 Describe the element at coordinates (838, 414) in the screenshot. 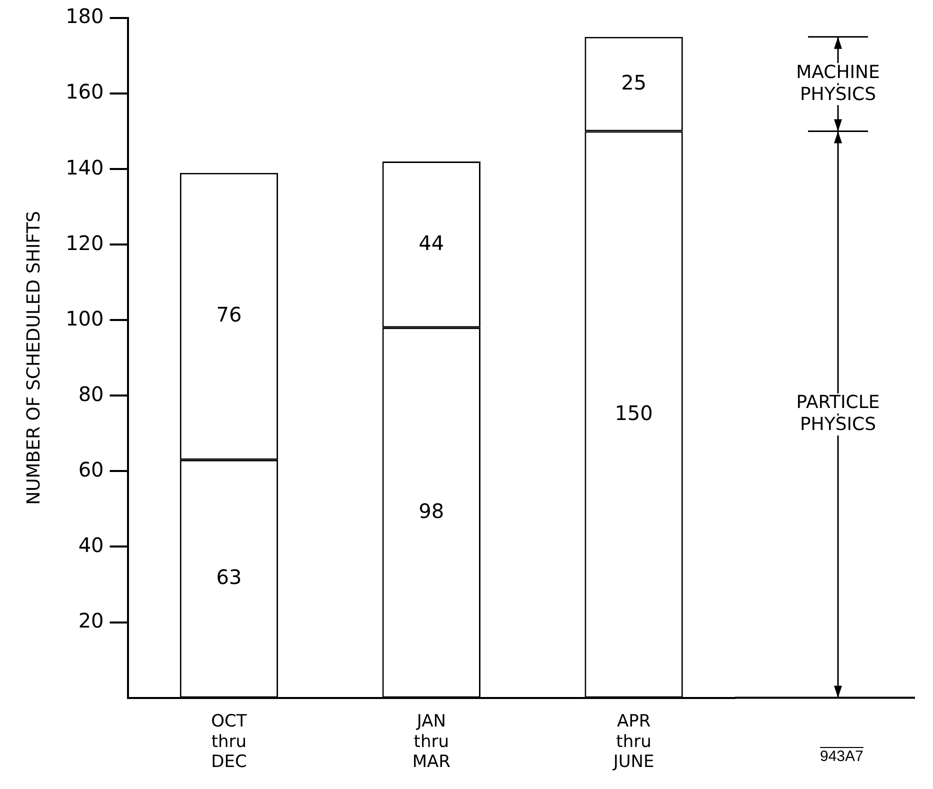

I see `text: PARTICLE PHYSICS` at that location.